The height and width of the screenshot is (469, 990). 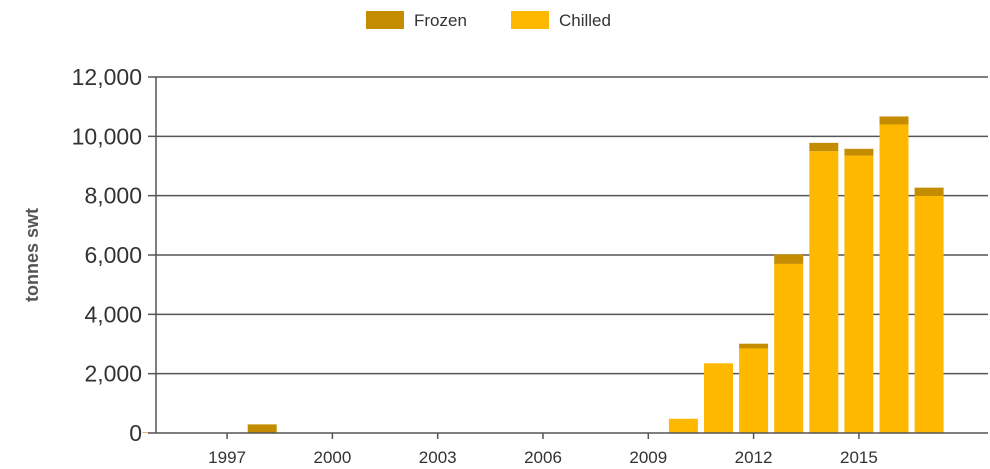 What do you see at coordinates (929, 314) in the screenshot?
I see `bar-chilled-2017` at bounding box center [929, 314].